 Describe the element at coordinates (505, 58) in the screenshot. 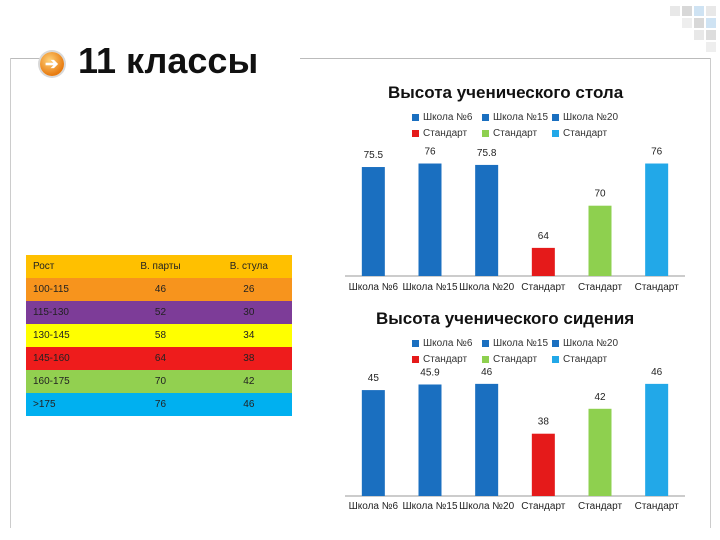

I see `title-rule-right` at that location.